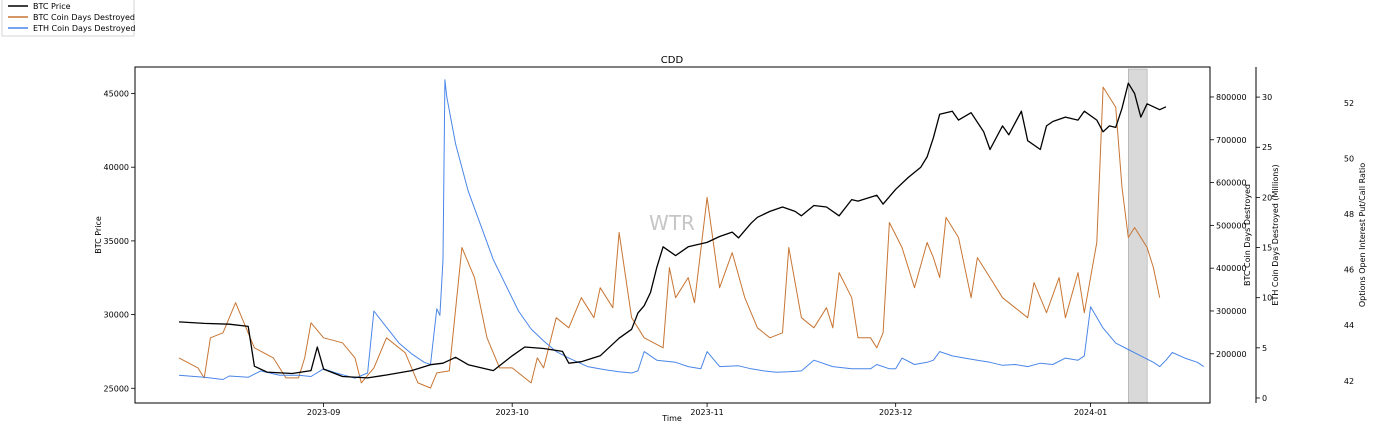  What do you see at coordinates (116, 315) in the screenshot?
I see `btc-price-tick-label: 30000` at bounding box center [116, 315].